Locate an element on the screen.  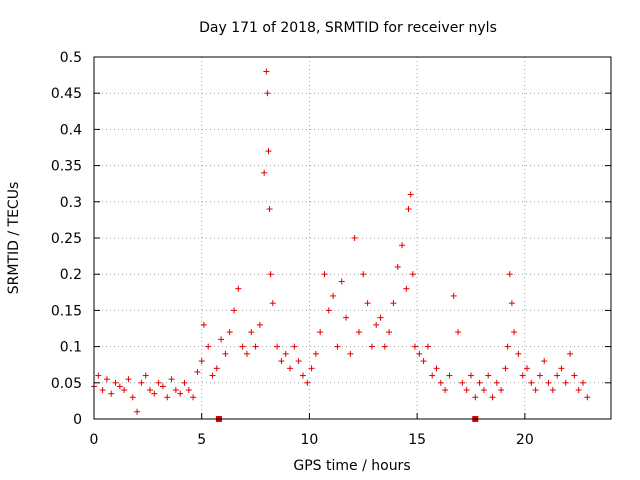
x-axis-title: GPS time / hours is located at coordinates (351, 466).